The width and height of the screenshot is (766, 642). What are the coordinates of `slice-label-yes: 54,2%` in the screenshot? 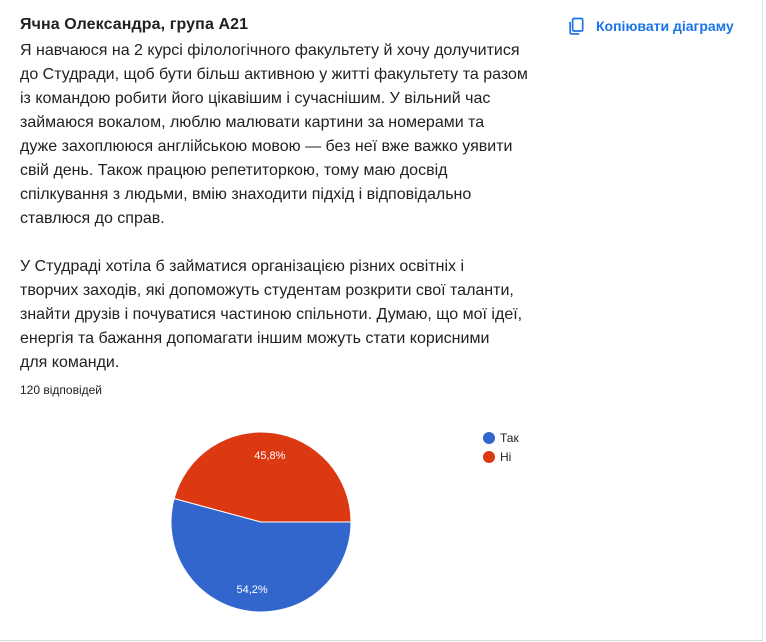 It's located at (252, 590).